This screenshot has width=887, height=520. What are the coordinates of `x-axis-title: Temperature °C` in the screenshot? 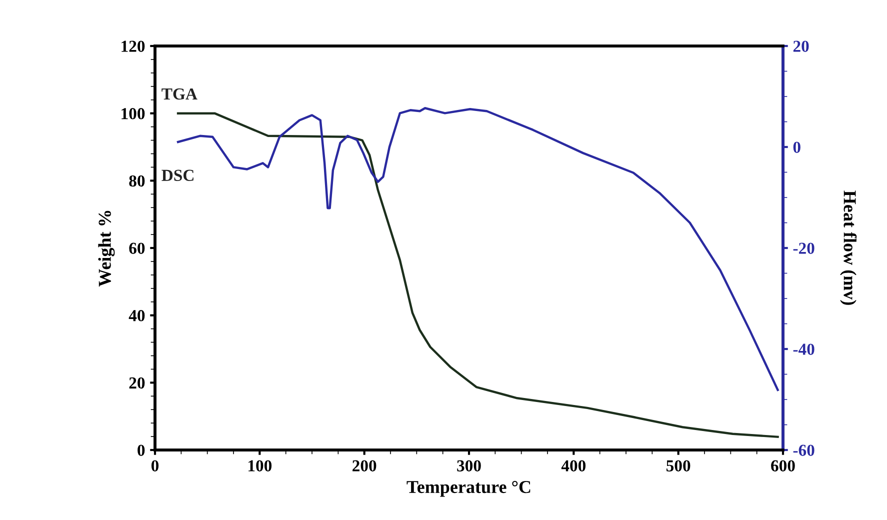 It's located at (468, 488).